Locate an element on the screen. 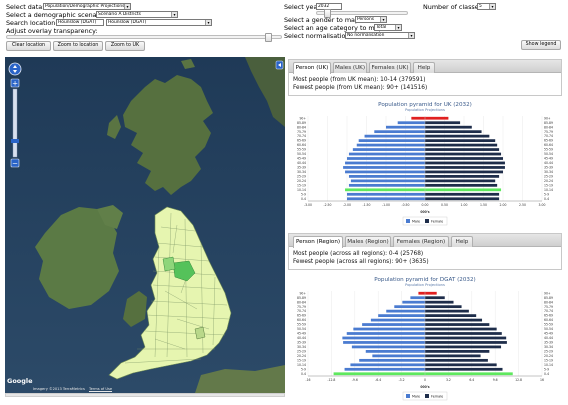  age-label-left: 65-69 is located at coordinates (301, 141).